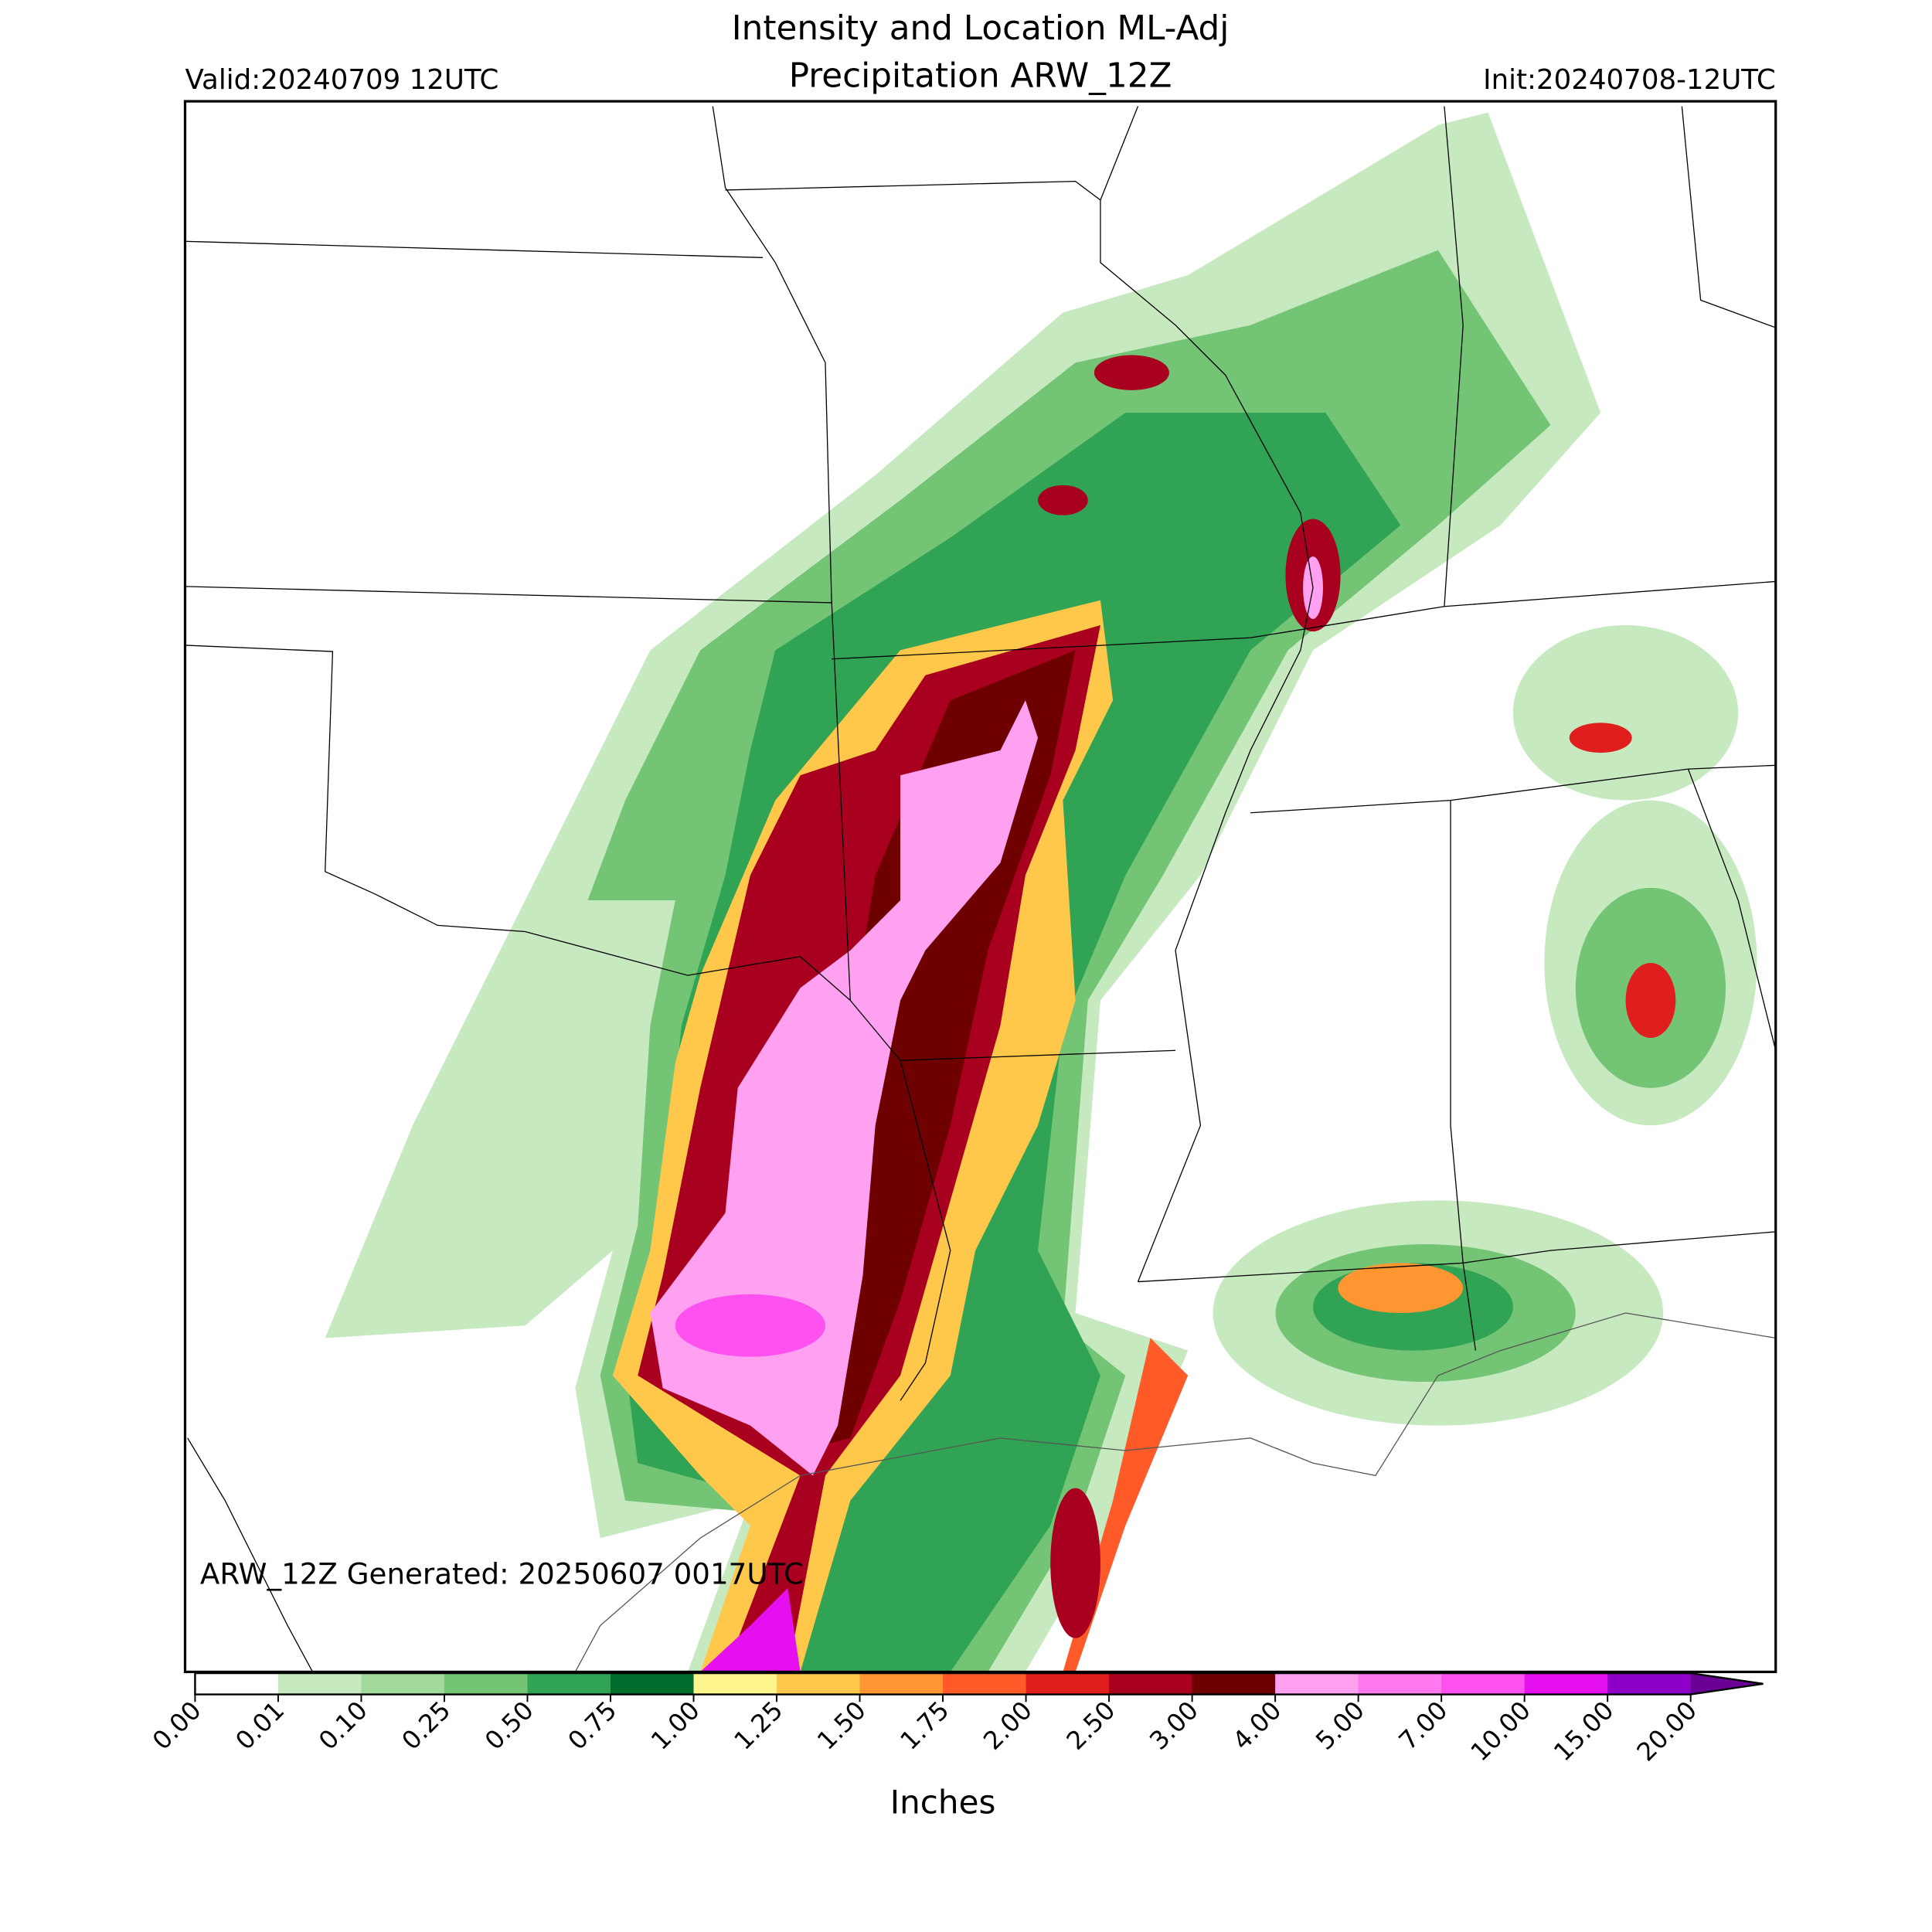 The width and height of the screenshot is (1932, 1932). What do you see at coordinates (1174, 1726) in the screenshot?
I see `colorbar-tick-label: 3.00` at bounding box center [1174, 1726].